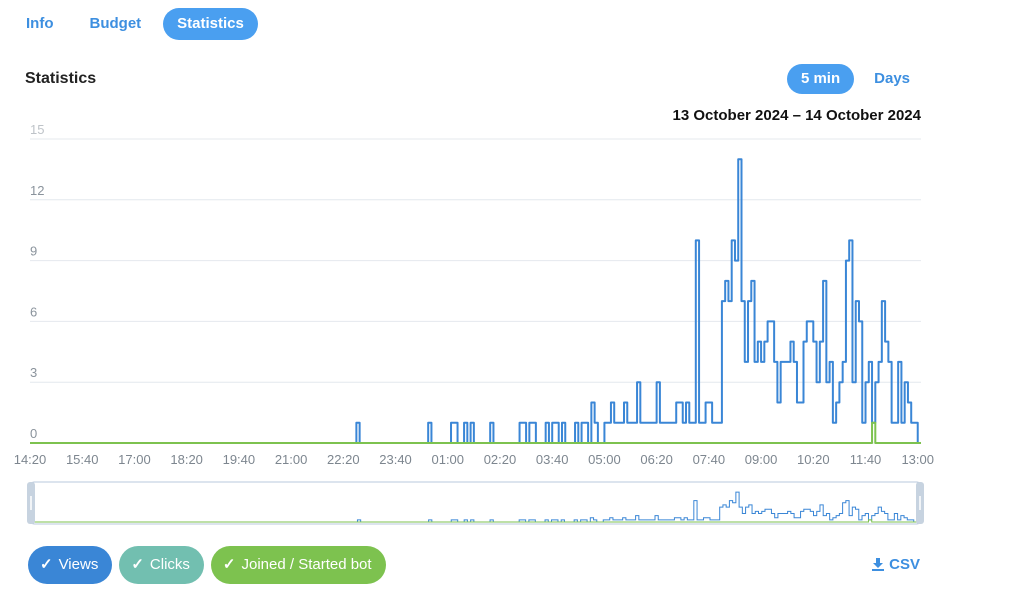  I want to click on y-tick-label: 0, so click(33, 433).